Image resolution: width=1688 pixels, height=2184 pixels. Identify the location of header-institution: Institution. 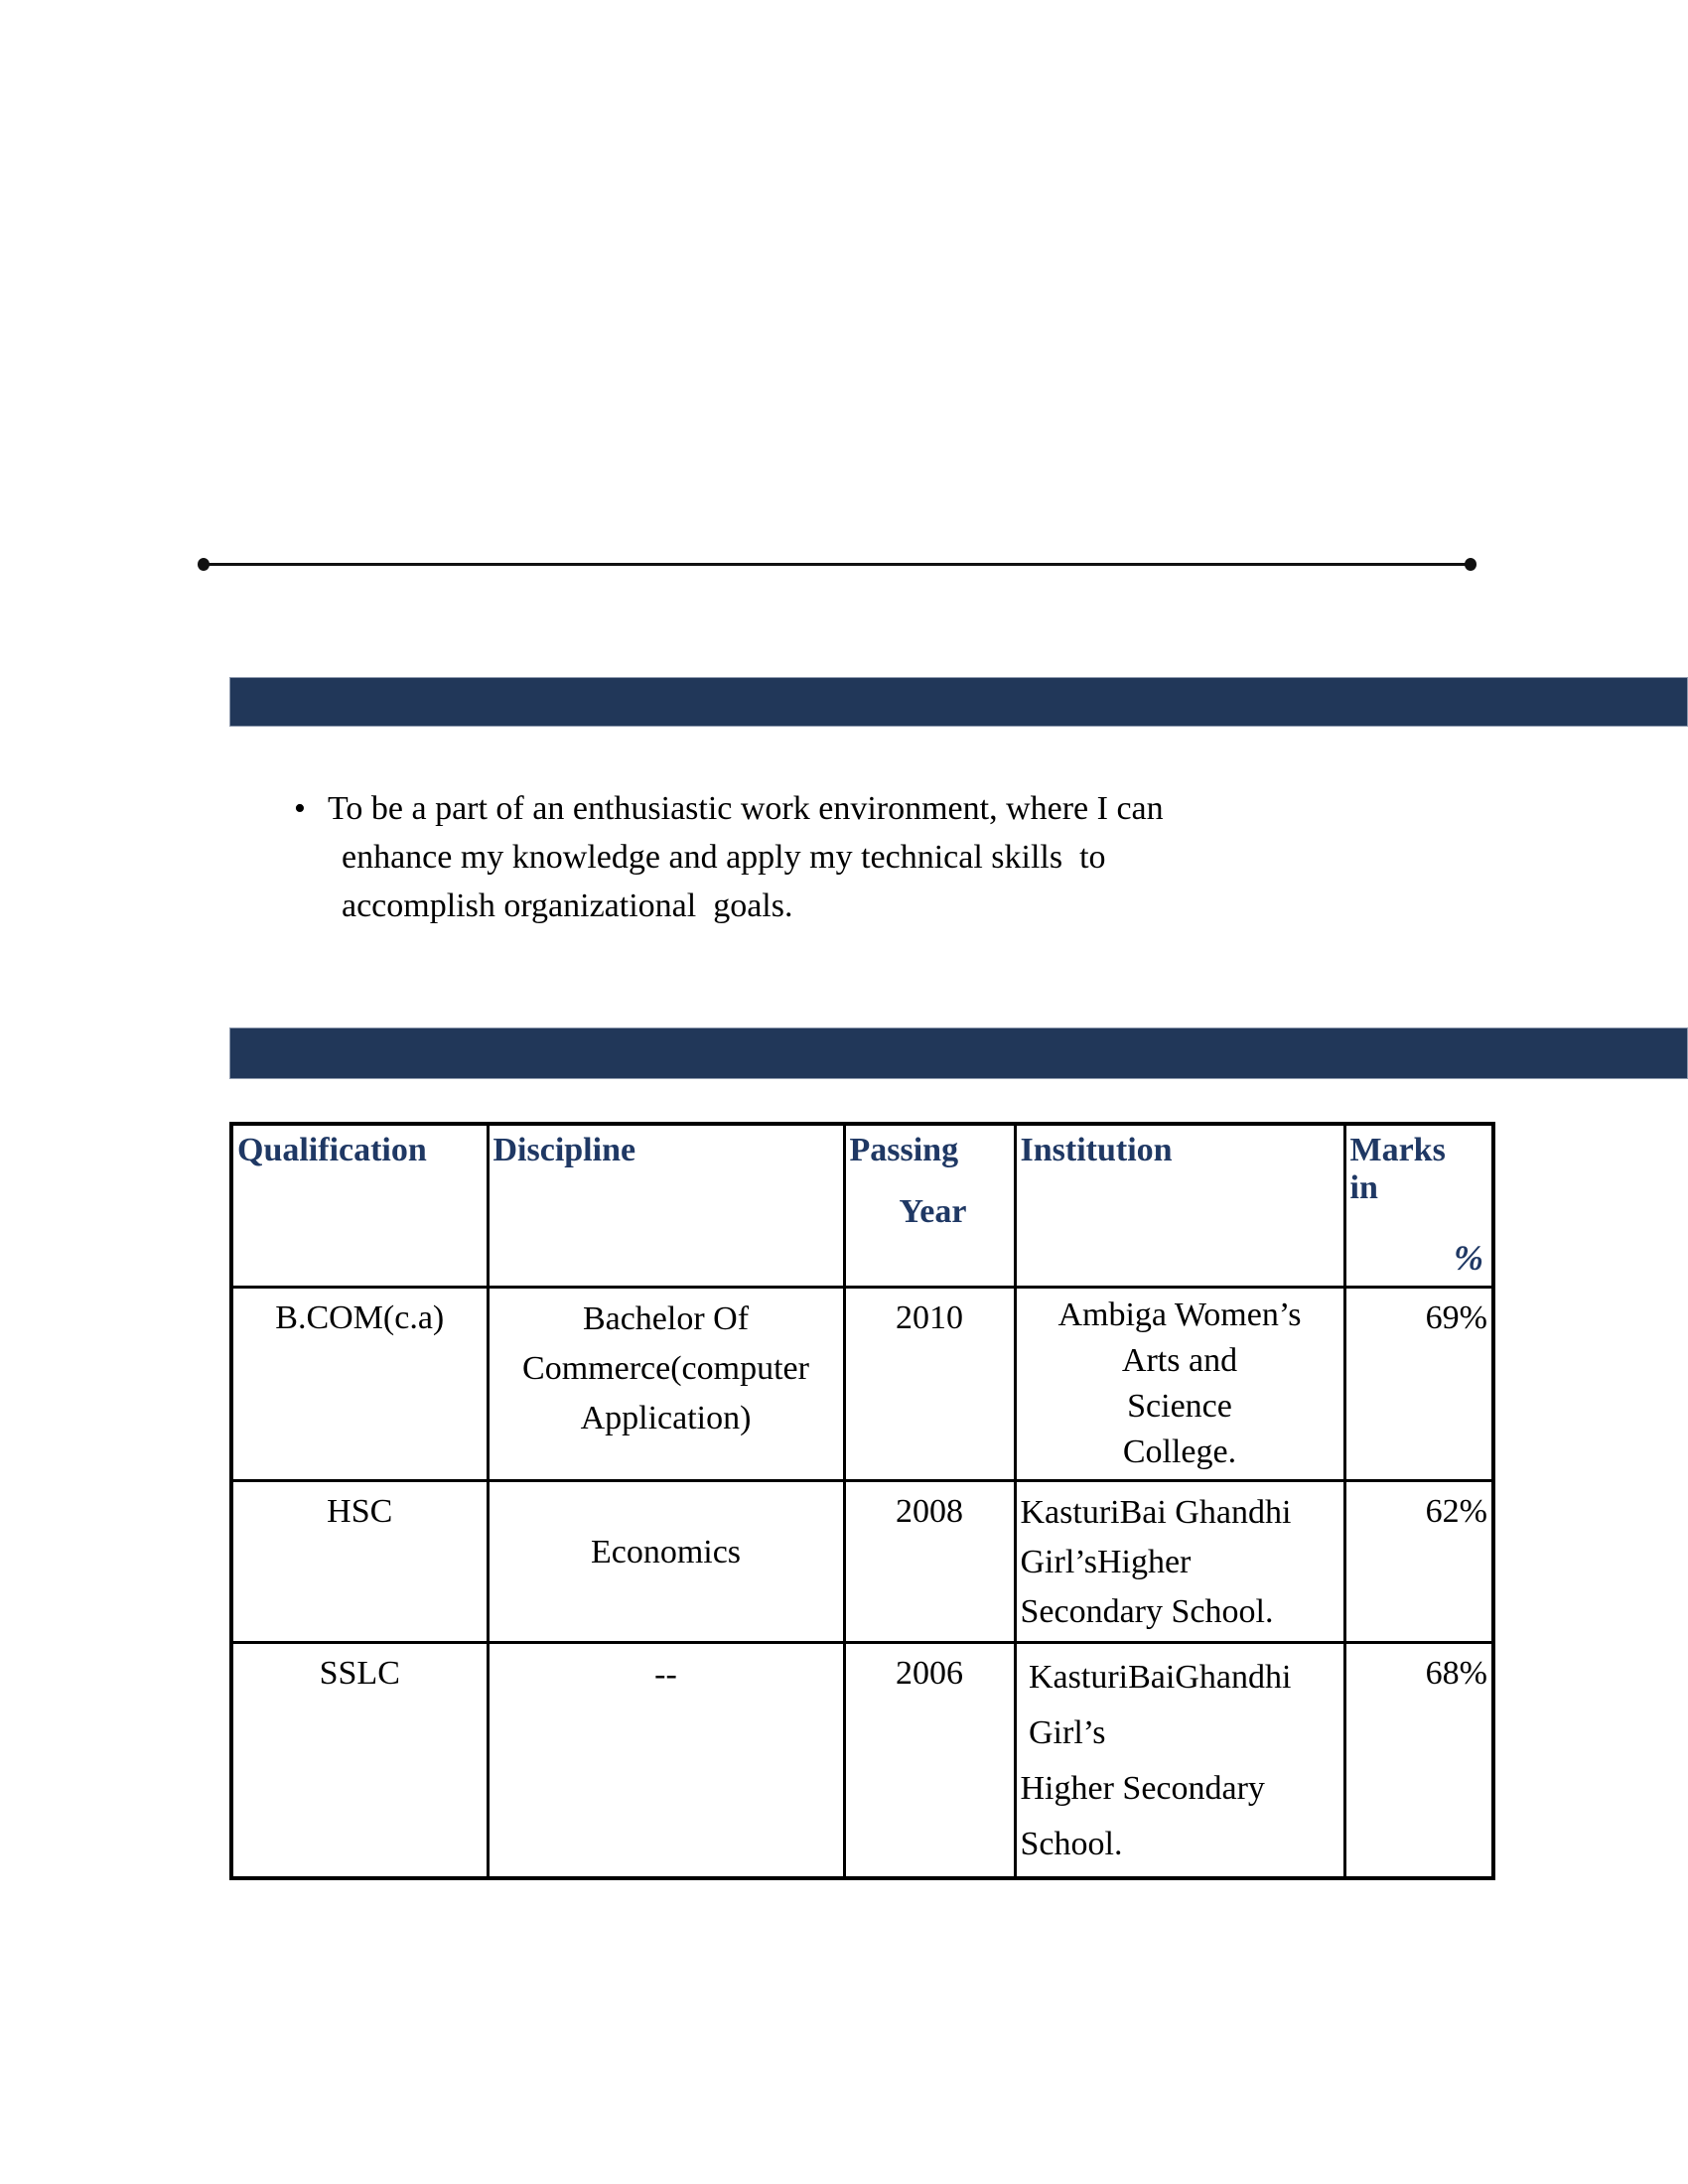
(1179, 1205).